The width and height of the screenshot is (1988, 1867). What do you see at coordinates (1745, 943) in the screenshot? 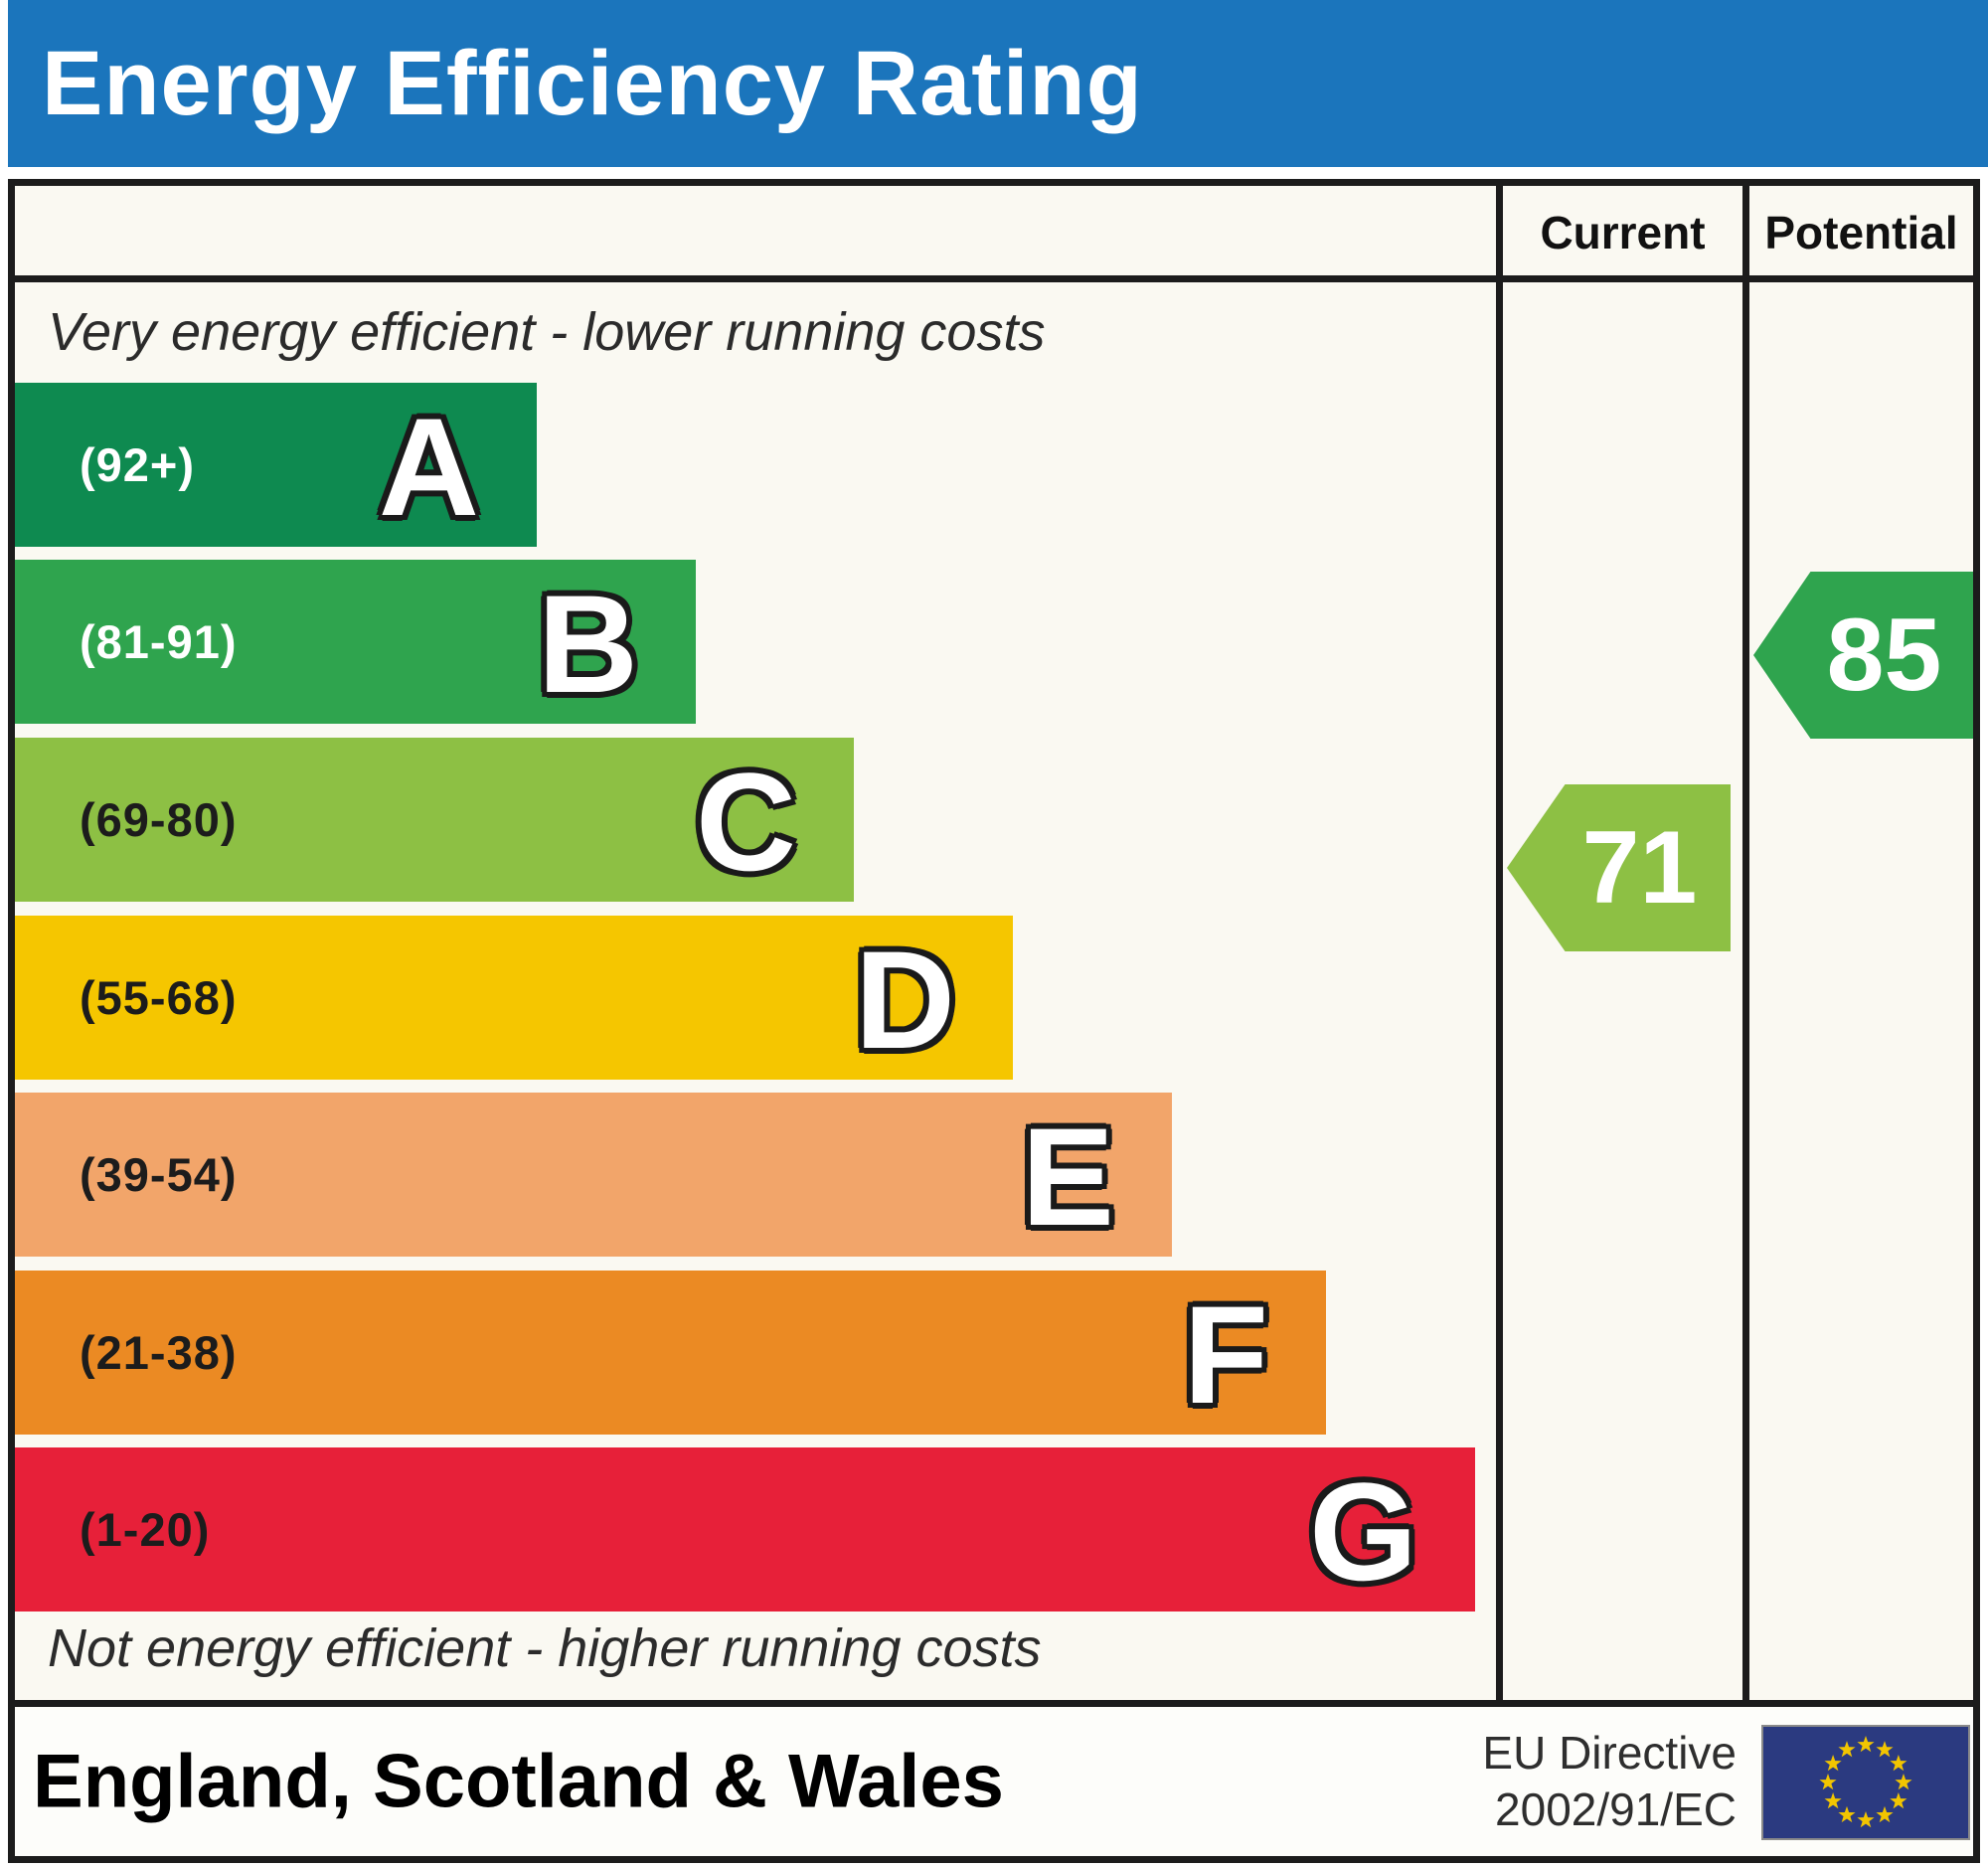
I see `potential-column-divider` at bounding box center [1745, 943].